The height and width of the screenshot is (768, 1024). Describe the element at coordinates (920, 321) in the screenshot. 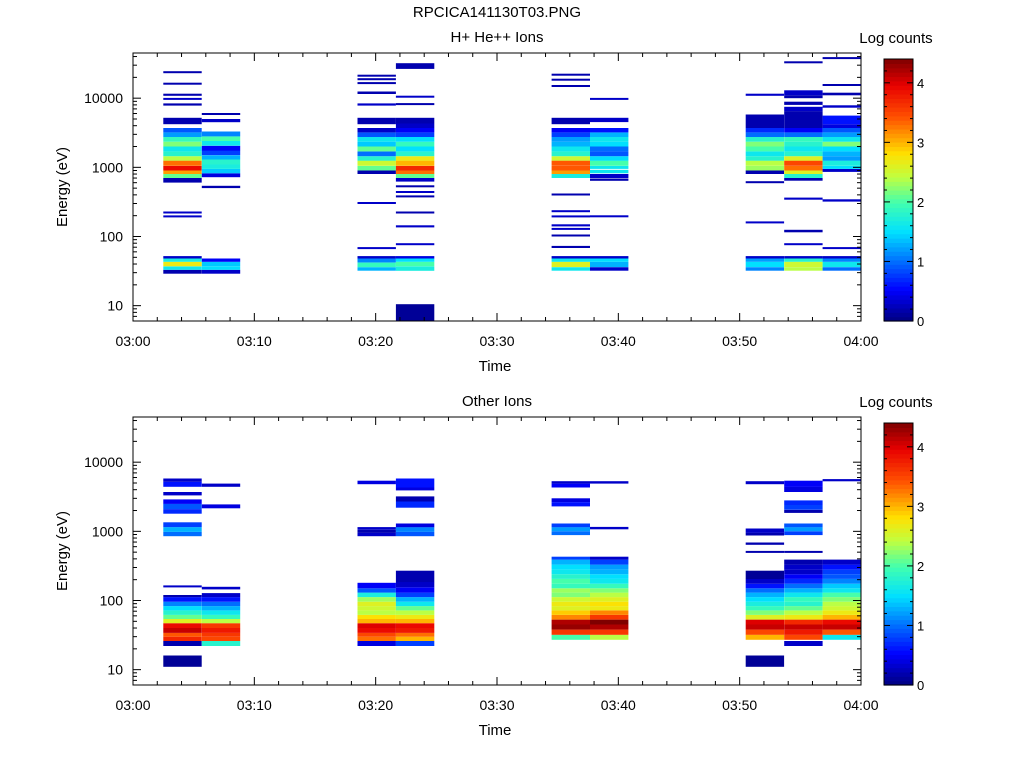

I see `colorbar-tick-label: 0` at that location.